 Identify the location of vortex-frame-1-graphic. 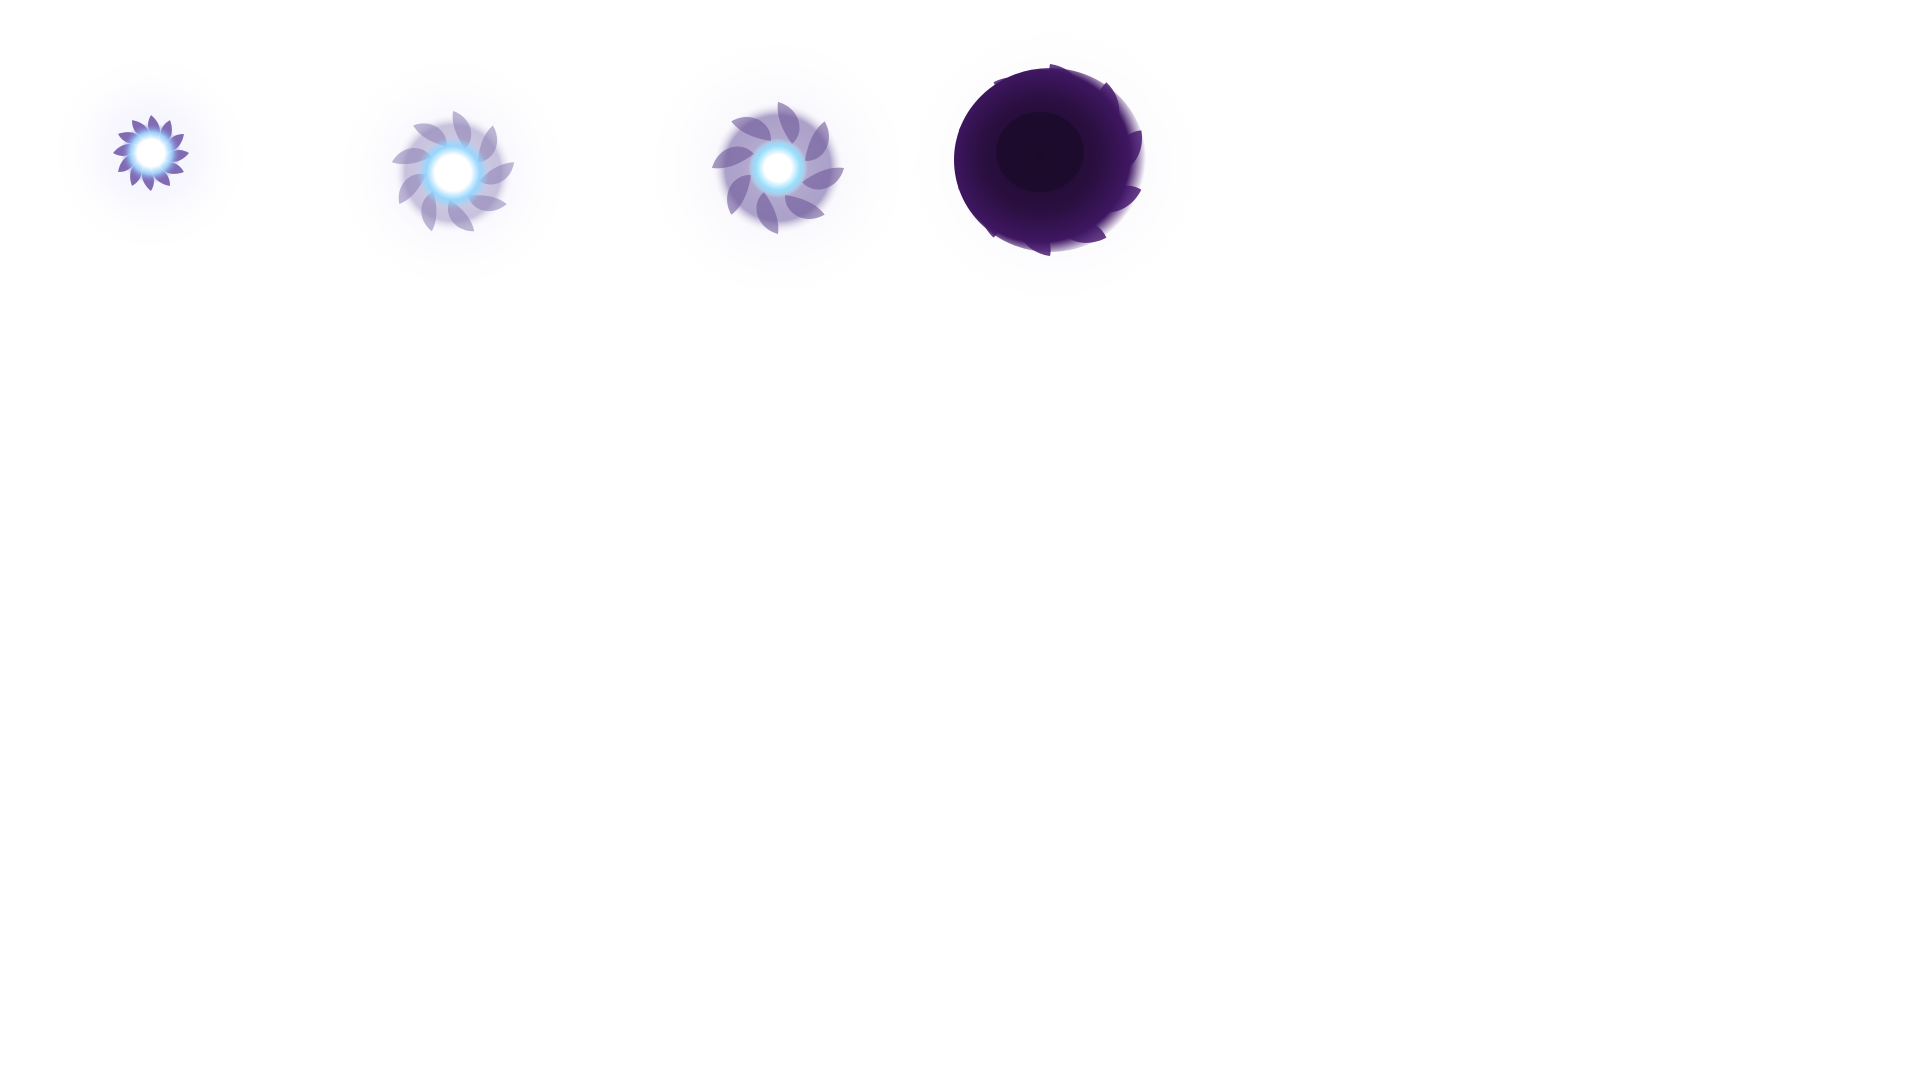
(151, 153).